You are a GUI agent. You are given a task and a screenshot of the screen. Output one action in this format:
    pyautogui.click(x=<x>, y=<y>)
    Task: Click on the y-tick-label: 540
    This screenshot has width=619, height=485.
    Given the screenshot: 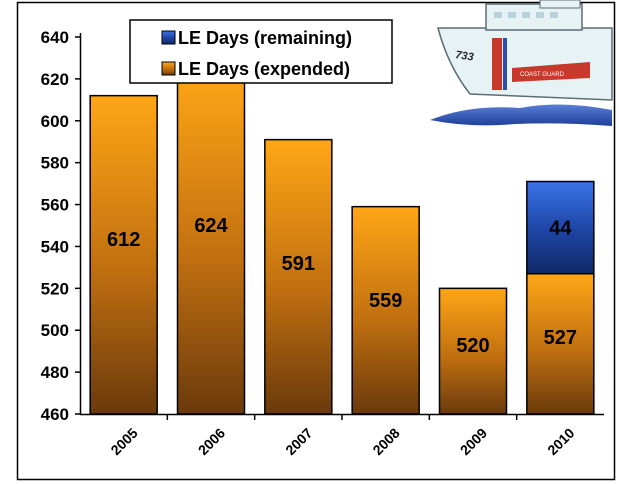 What is the action you would take?
    pyautogui.click(x=55, y=246)
    